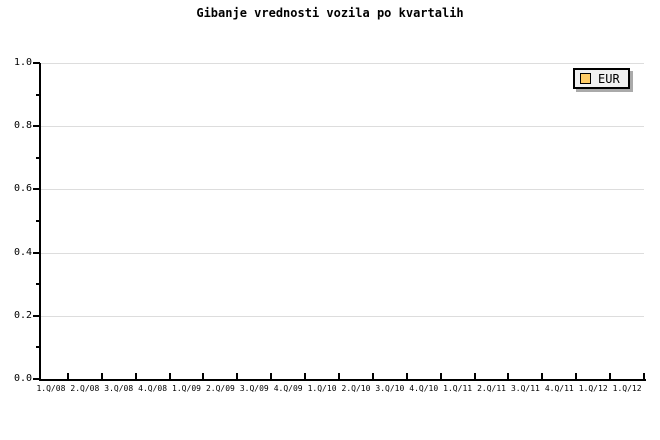 The width and height of the screenshot is (660, 440). Describe the element at coordinates (51, 388) in the screenshot. I see `x-axis-tick-label: 1.Q/08` at that location.